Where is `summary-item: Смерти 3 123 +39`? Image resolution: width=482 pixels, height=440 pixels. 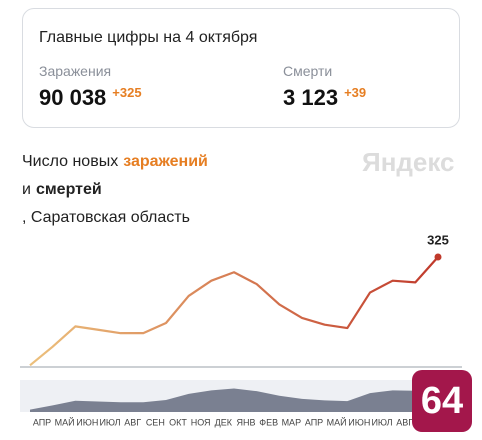
summary-item: Смерти 3 123 +39 is located at coordinates (324, 87).